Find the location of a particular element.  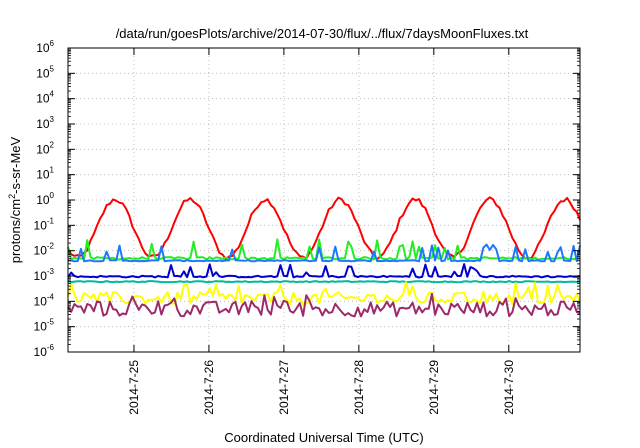

y-tick-label: 10⁻³ is located at coordinates (44, 275).